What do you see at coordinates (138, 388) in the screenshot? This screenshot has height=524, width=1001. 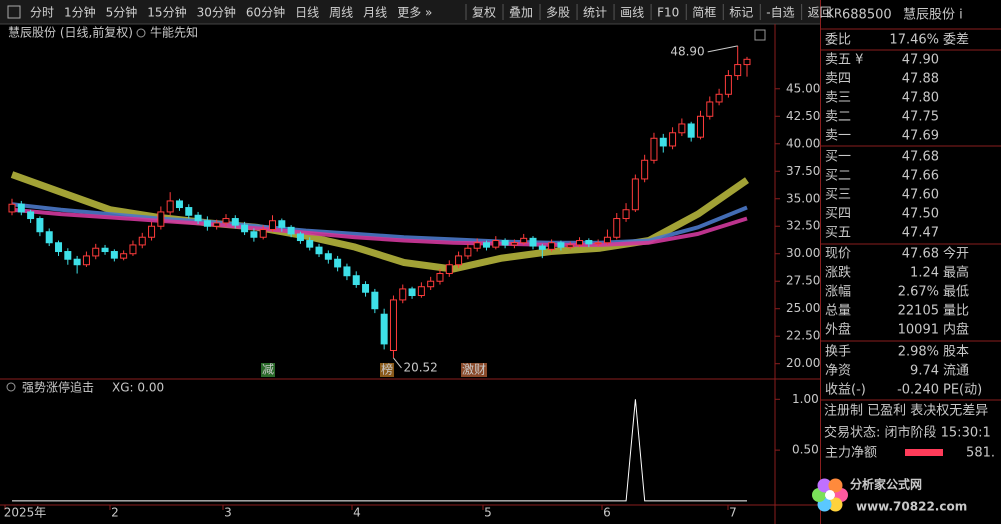 I see `indicator-value: XG: 0.00` at bounding box center [138, 388].